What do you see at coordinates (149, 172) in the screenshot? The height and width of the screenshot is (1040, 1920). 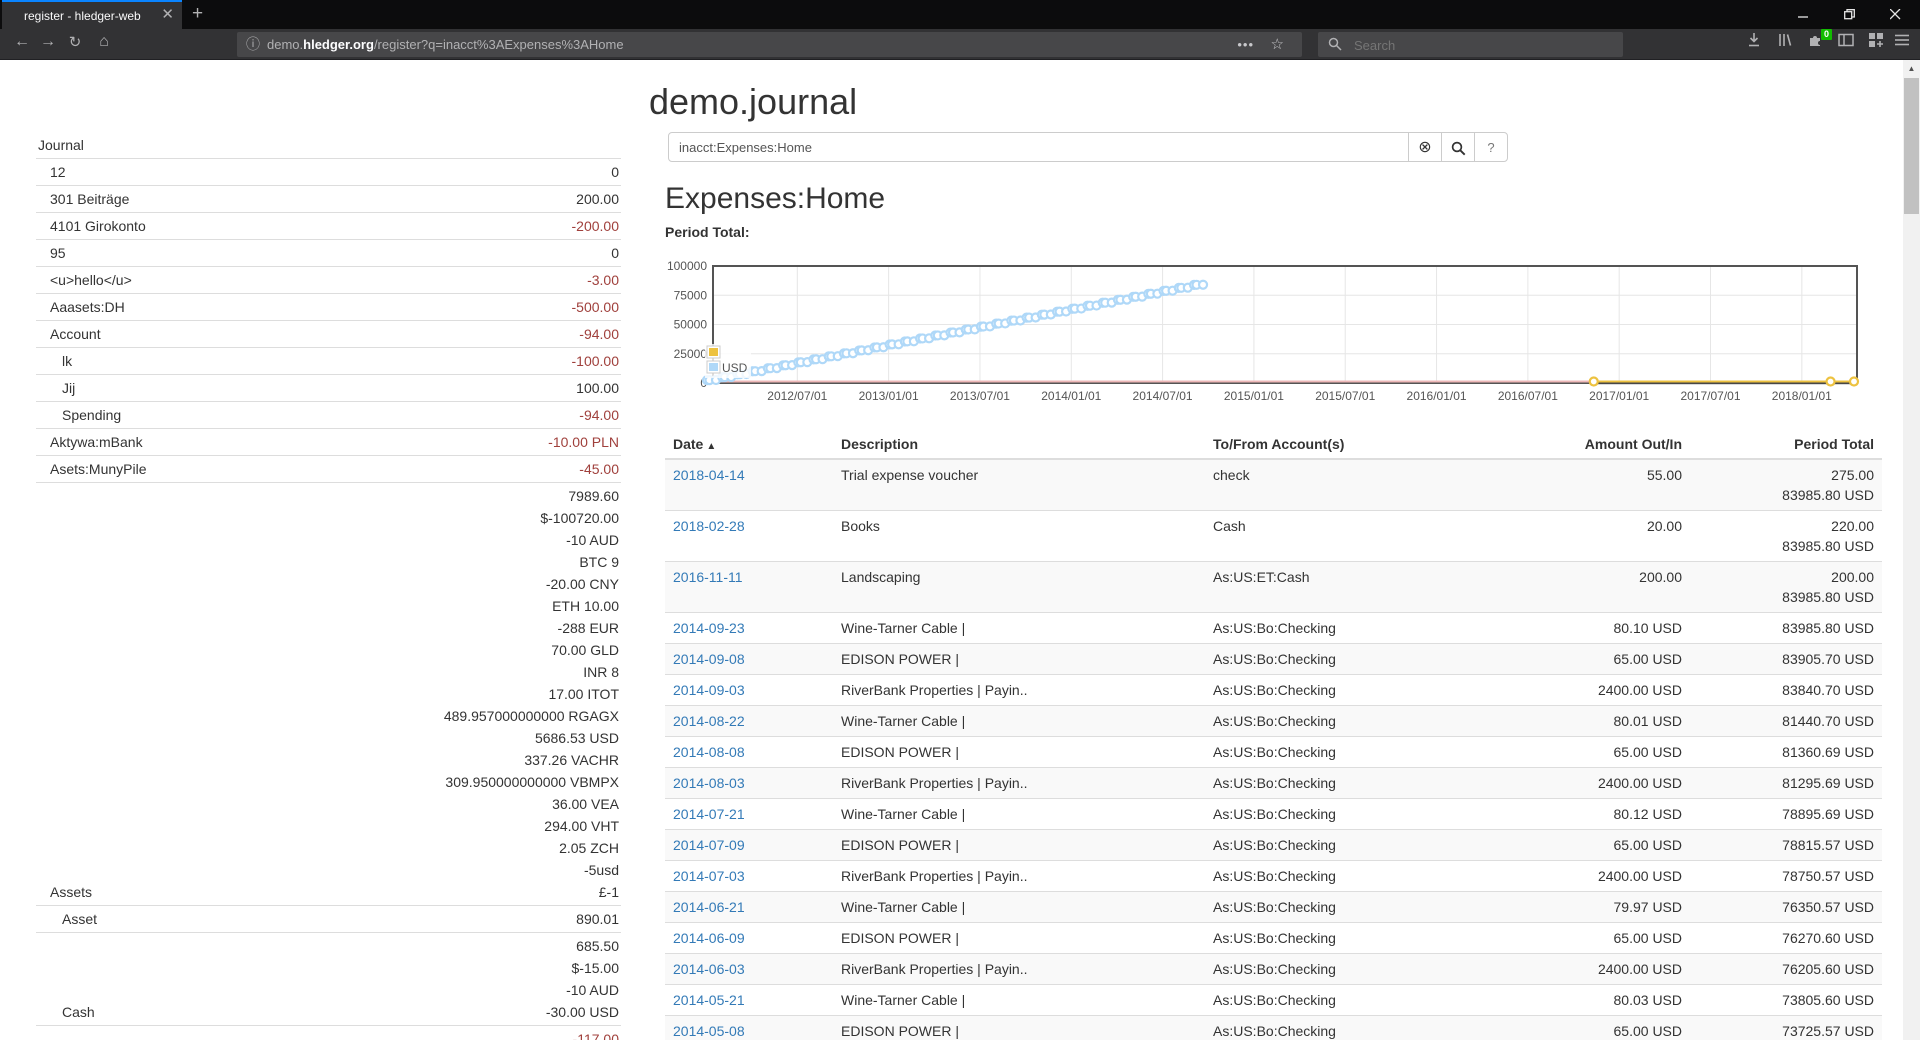 I see `account-name-cell: 12` at bounding box center [149, 172].